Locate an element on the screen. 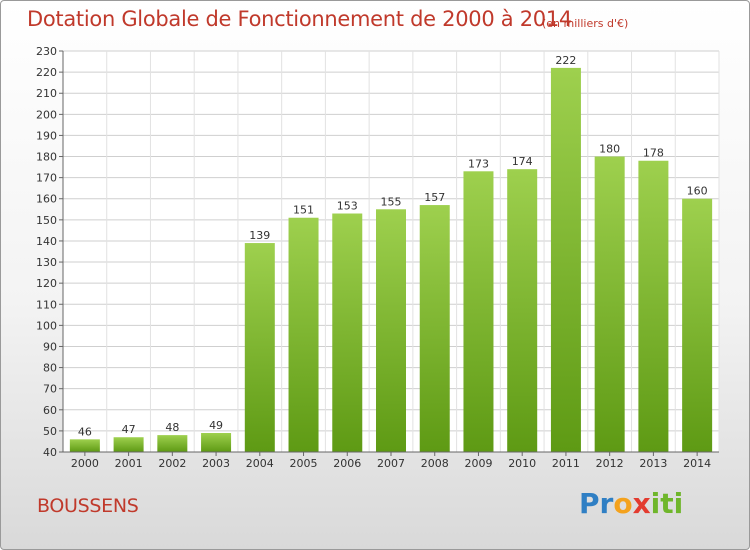 The height and width of the screenshot is (550, 750). x-tick-label-2013: 2013 is located at coordinates (653, 463).